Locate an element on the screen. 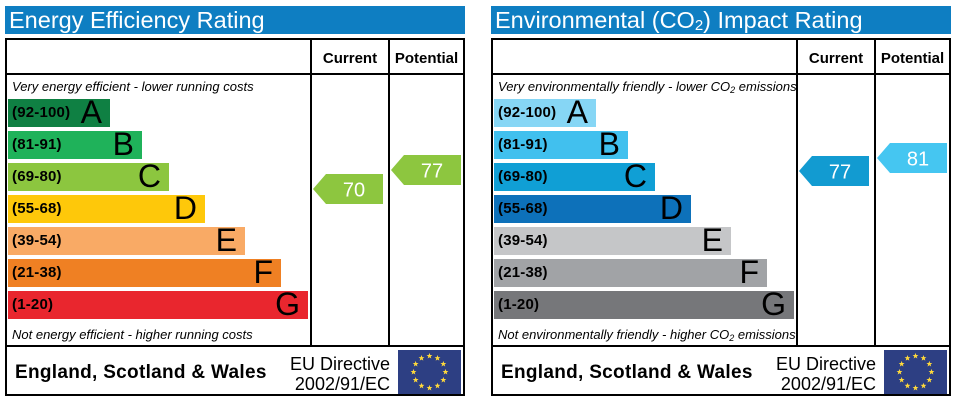  svg-text: 70 is located at coordinates (354, 191).